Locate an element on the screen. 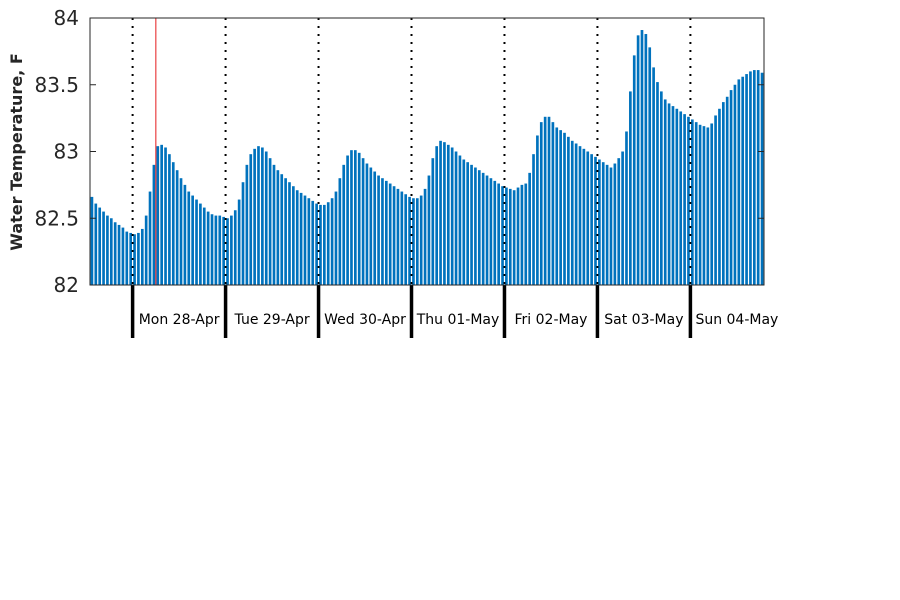  y-tick-label: 83 is located at coordinates (66, 152).